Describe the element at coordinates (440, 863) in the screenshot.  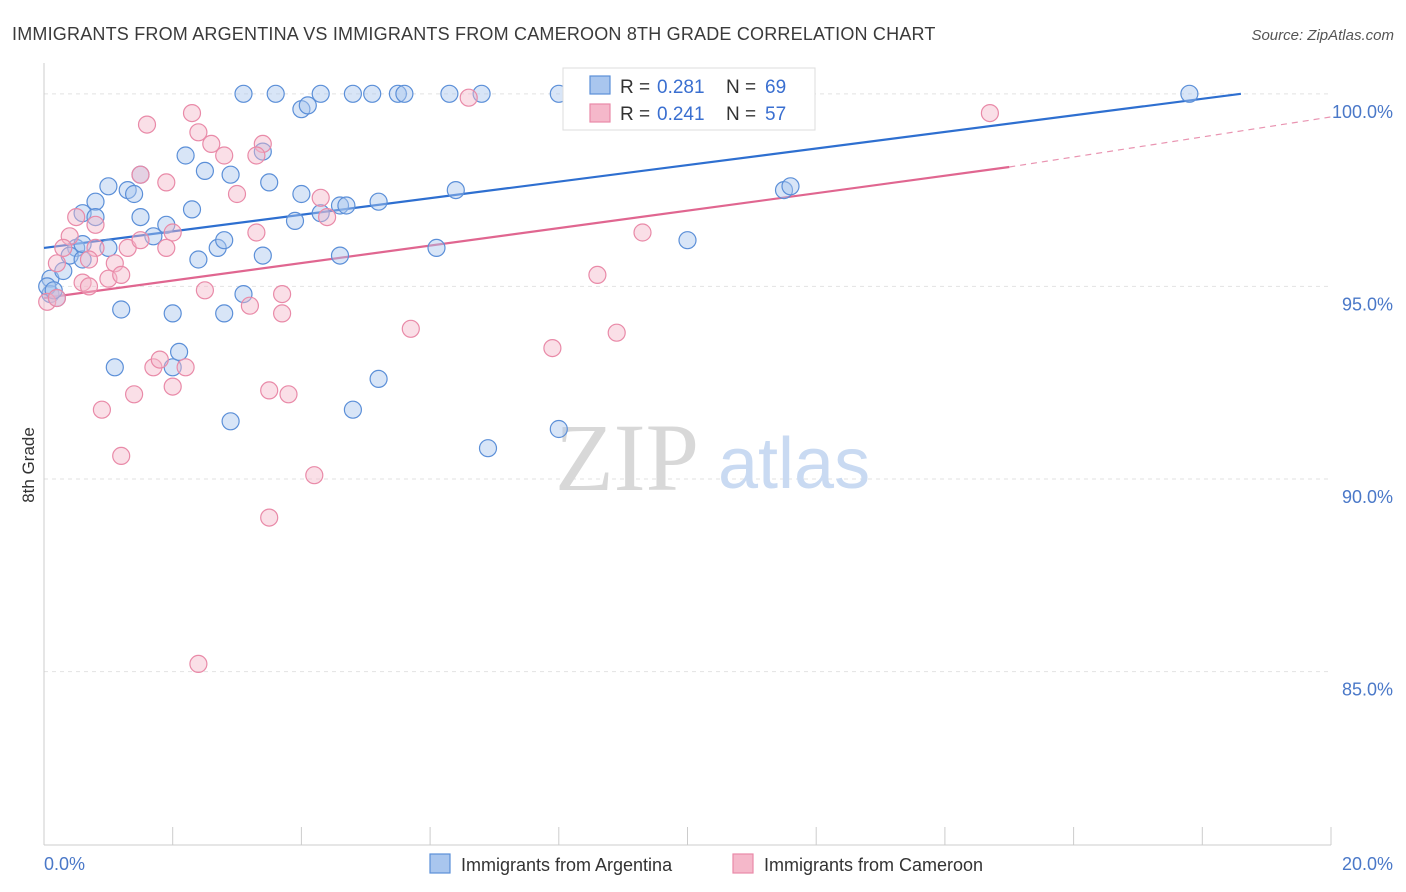
I see `bottom-legend-swatch-argentina` at that location.